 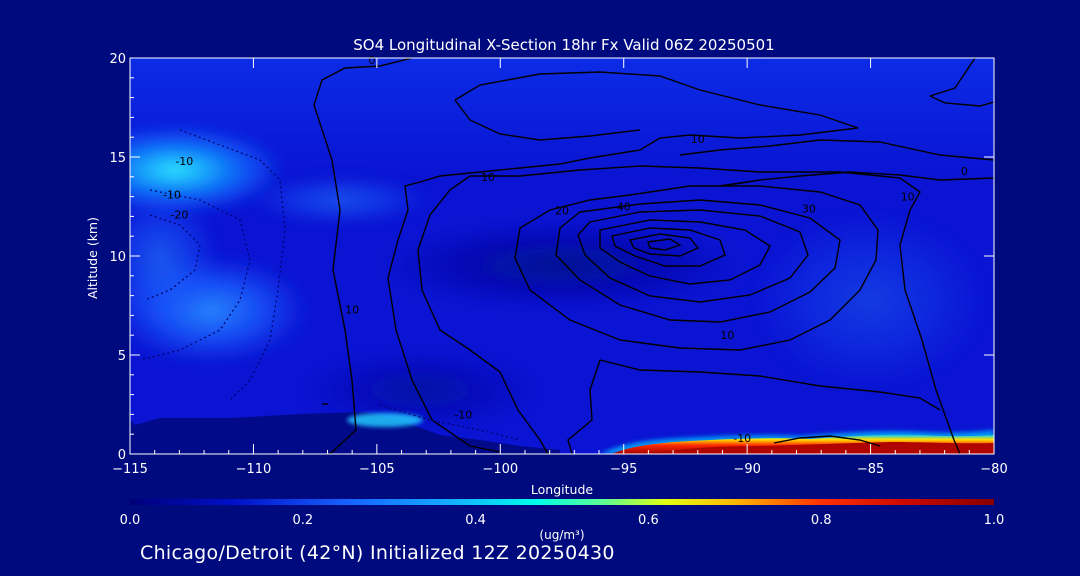 What do you see at coordinates (179, 214) in the screenshot?
I see `contour-label: -20` at bounding box center [179, 214].